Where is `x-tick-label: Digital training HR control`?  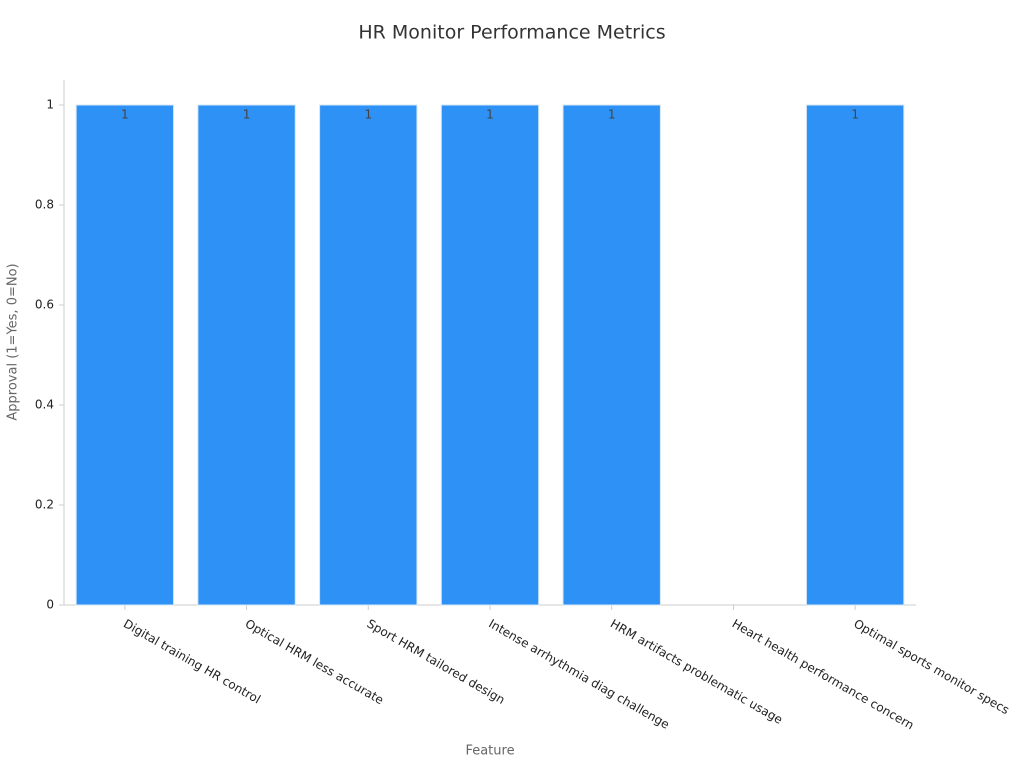
x-tick-label: Digital training HR control is located at coordinates (192, 662).